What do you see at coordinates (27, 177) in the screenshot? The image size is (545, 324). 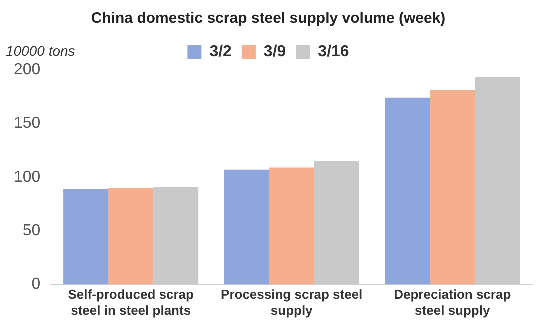 I see `y-tick-label: 100` at bounding box center [27, 177].